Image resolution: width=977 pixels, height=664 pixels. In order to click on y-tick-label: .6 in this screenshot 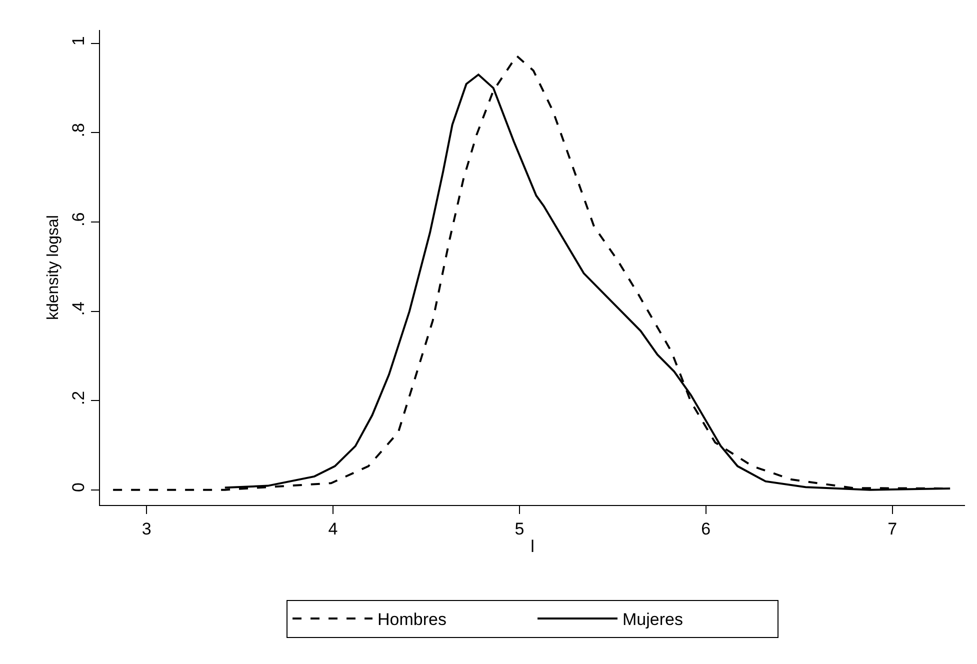, I will do `click(78, 219)`.